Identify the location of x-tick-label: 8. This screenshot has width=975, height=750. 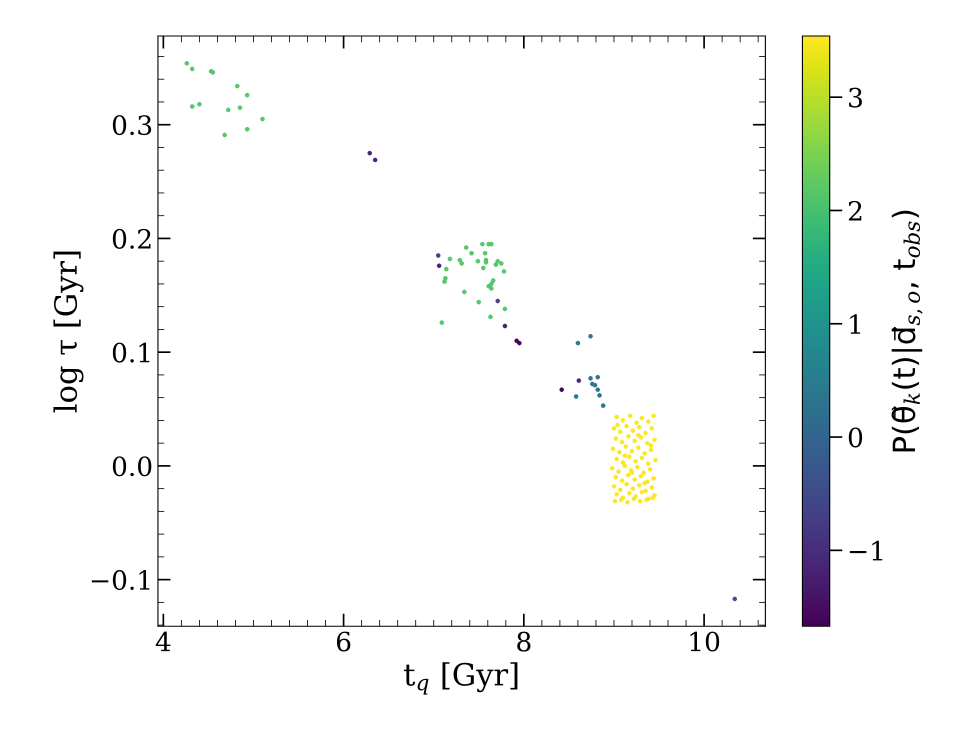
(523, 642).